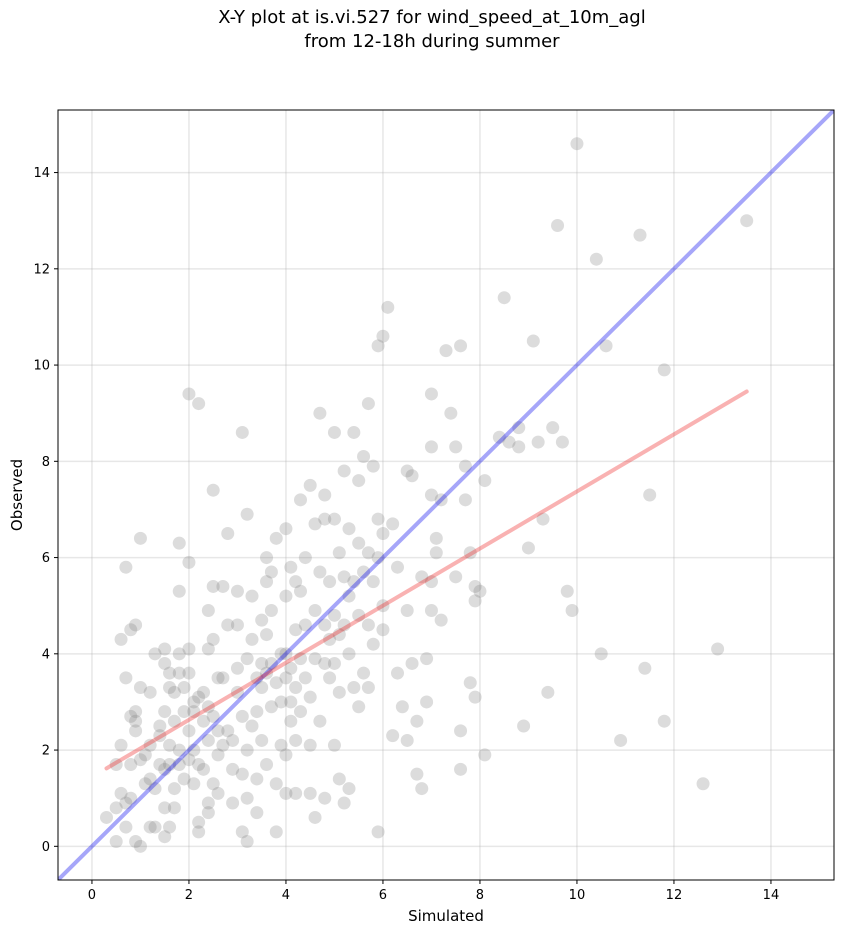 The width and height of the screenshot is (842, 934). Describe the element at coordinates (480, 895) in the screenshot. I see `x-tick-label: 8` at that location.